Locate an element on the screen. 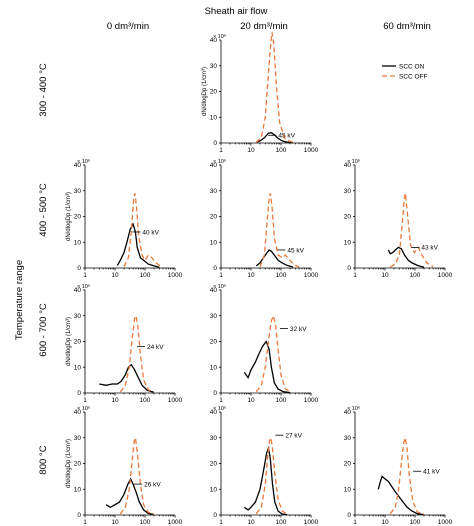 This screenshot has width=474, height=526. legend-label-scc-off: SCC OFF is located at coordinates (413, 77).